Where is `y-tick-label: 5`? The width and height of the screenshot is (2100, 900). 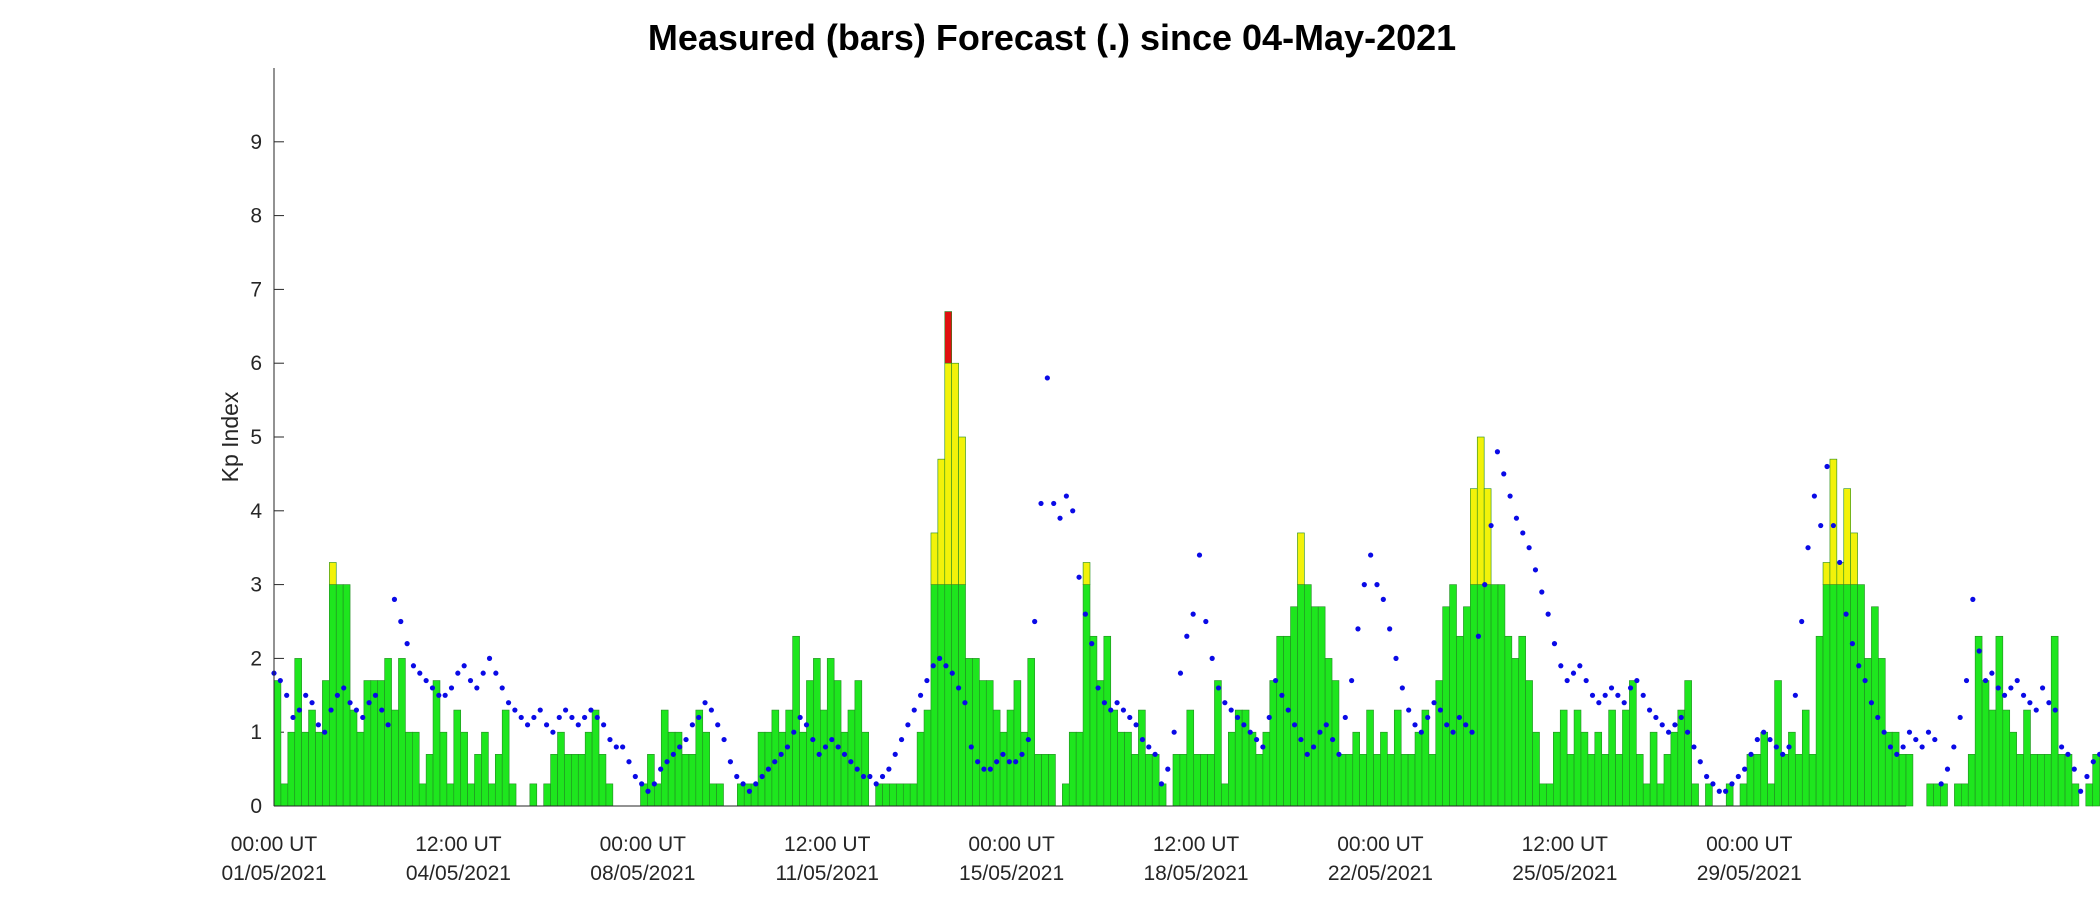
y-tick-label: 5 is located at coordinates (256, 437).